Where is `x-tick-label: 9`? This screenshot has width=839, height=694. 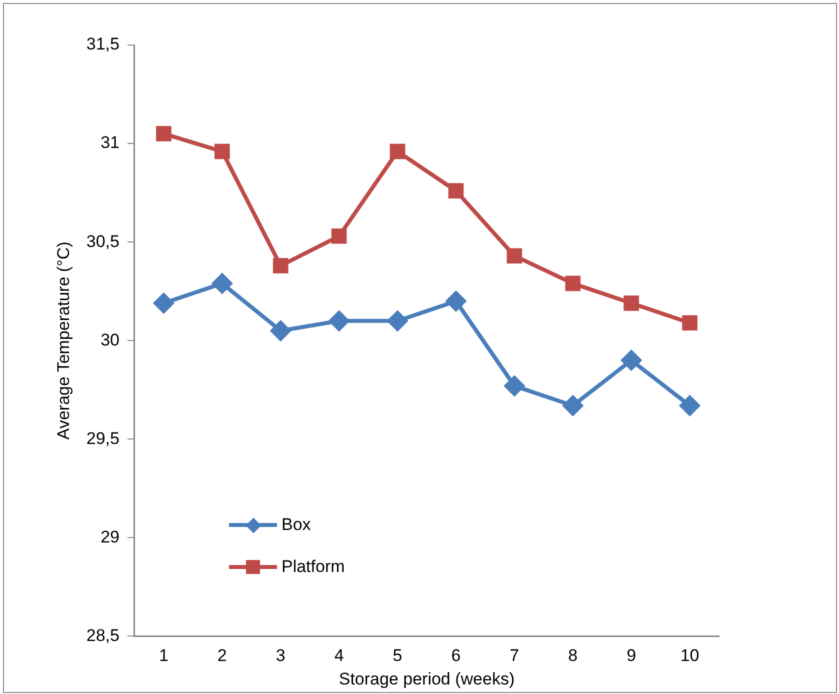
x-tick-label: 9 is located at coordinates (631, 656).